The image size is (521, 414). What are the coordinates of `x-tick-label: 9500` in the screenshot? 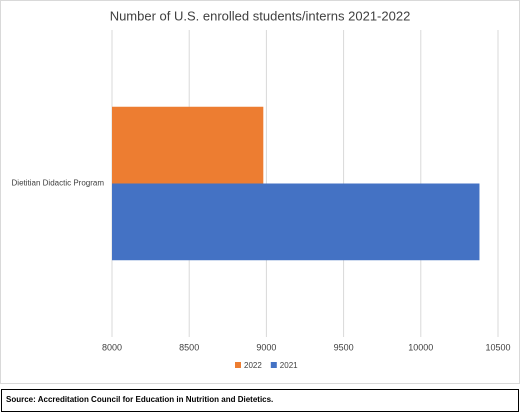 It's located at (344, 347).